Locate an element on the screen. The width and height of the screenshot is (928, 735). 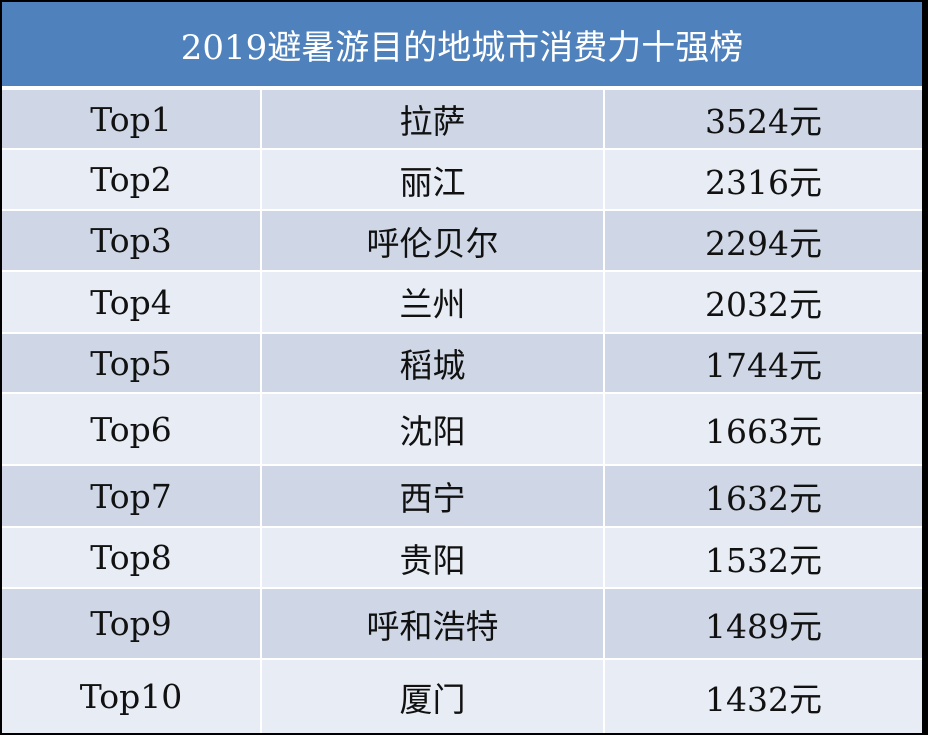
spending-cell: 1744元 is located at coordinates (763, 363).